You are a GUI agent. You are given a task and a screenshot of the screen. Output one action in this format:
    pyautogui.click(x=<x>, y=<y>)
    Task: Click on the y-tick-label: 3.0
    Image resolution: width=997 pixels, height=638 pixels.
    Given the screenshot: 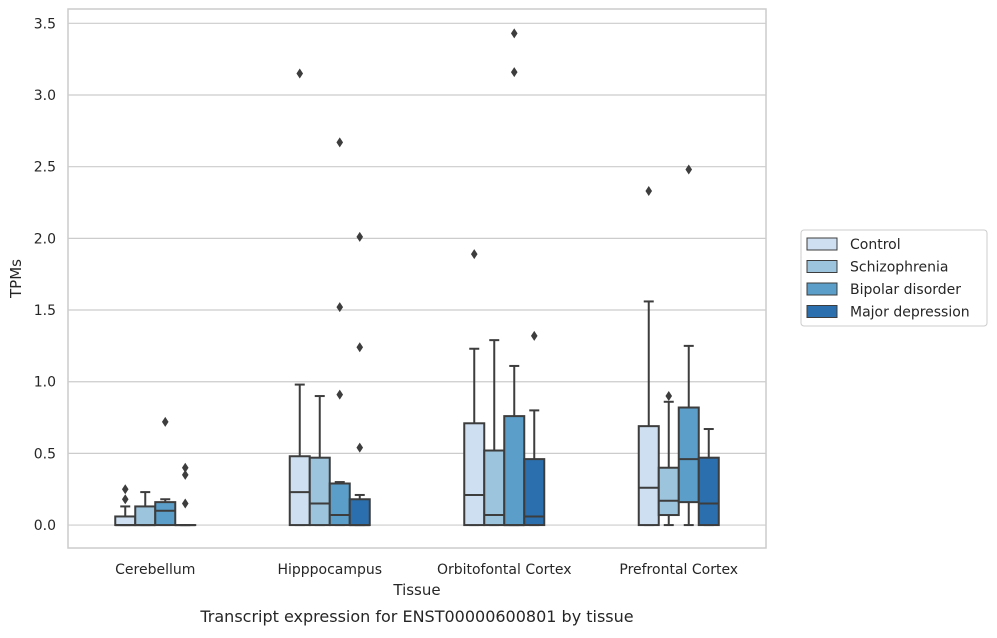 What is the action you would take?
    pyautogui.click(x=45, y=96)
    